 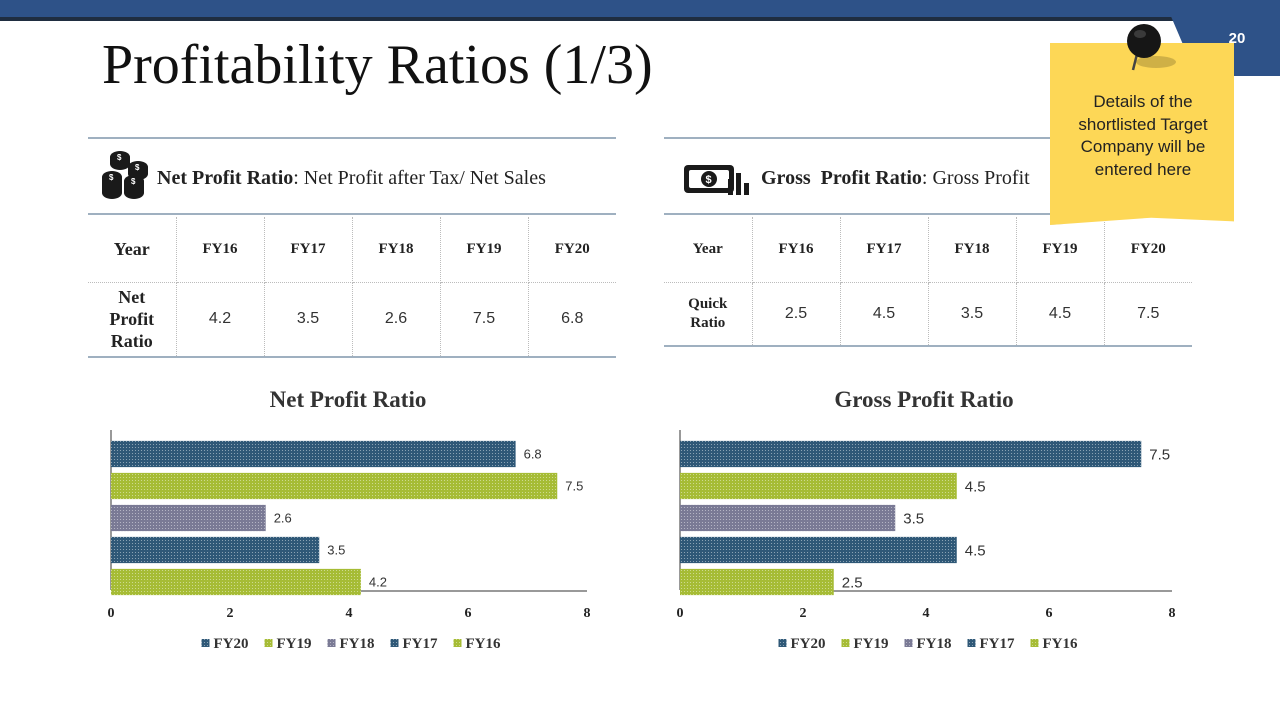 I want to click on pushpin-icon, so click(x=1151, y=47).